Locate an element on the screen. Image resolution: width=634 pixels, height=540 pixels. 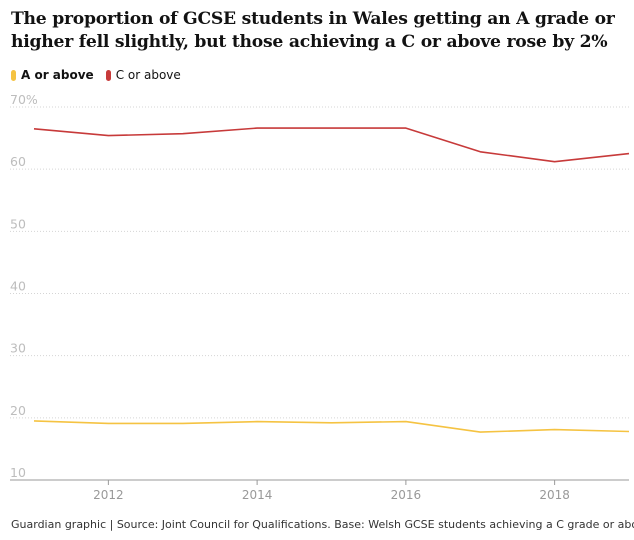
legend-swatch-c-or-above is located at coordinates (108, 75).